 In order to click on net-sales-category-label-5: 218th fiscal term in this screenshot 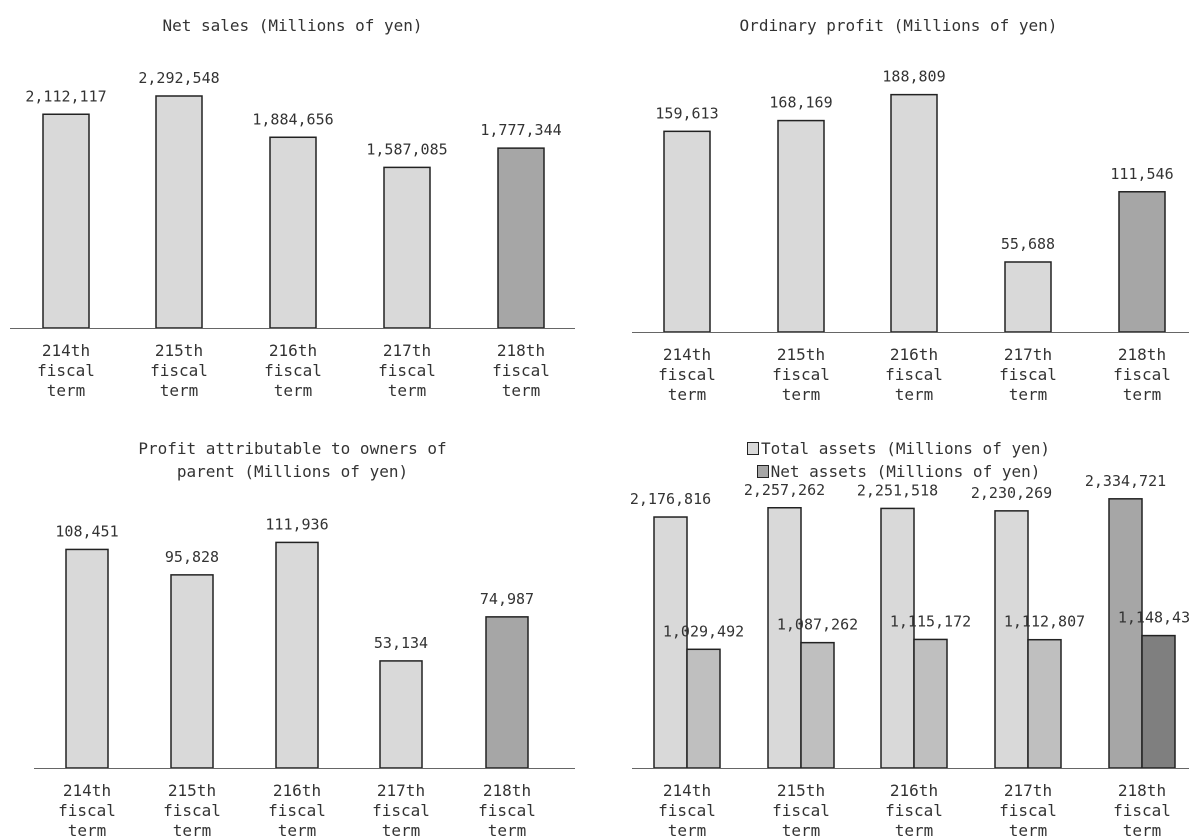, I will do `click(521, 370)`.